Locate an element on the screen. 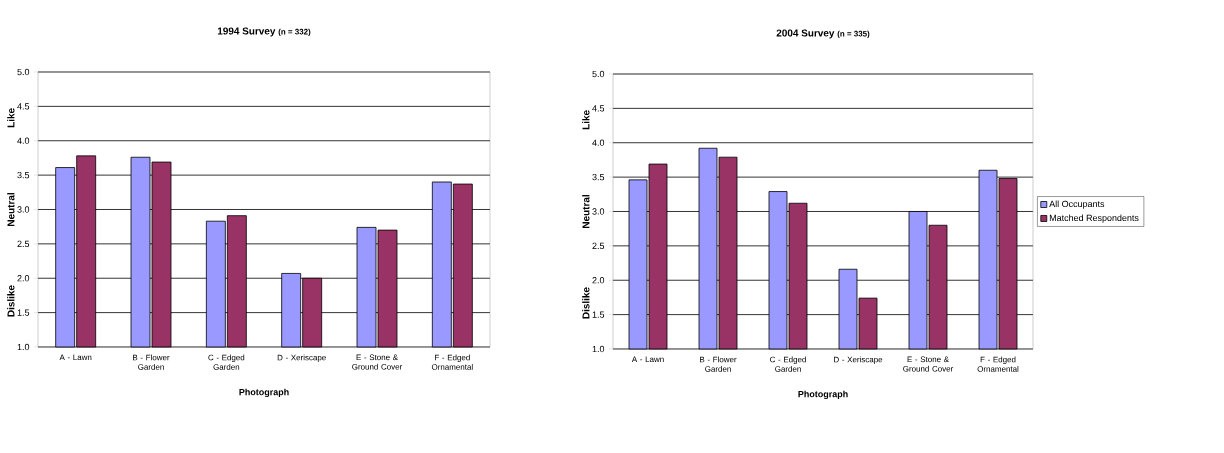  legend-label: Matched Respondents is located at coordinates (1094, 218).